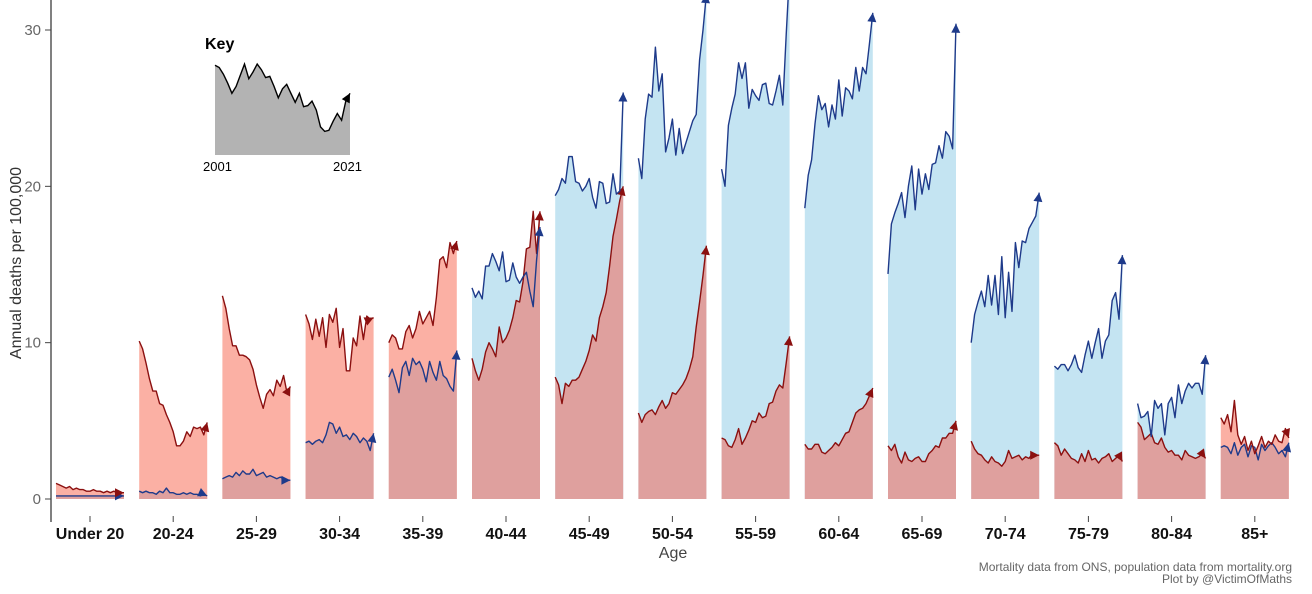  I want to click on key-end-label: 2021, so click(347, 166).